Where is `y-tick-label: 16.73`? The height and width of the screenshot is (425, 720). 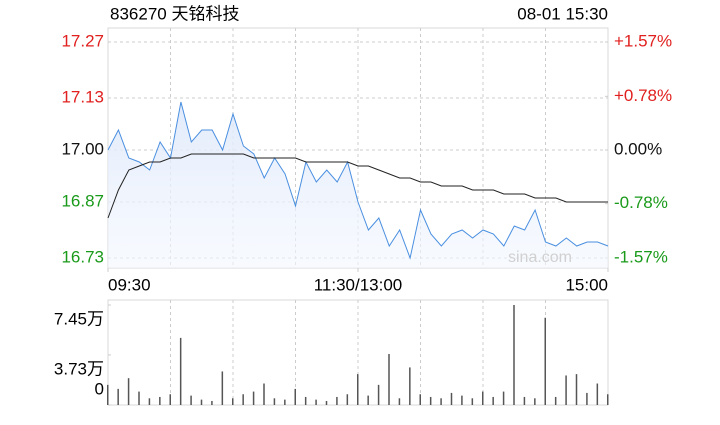 y-tick-label: 16.73 is located at coordinates (82, 256).